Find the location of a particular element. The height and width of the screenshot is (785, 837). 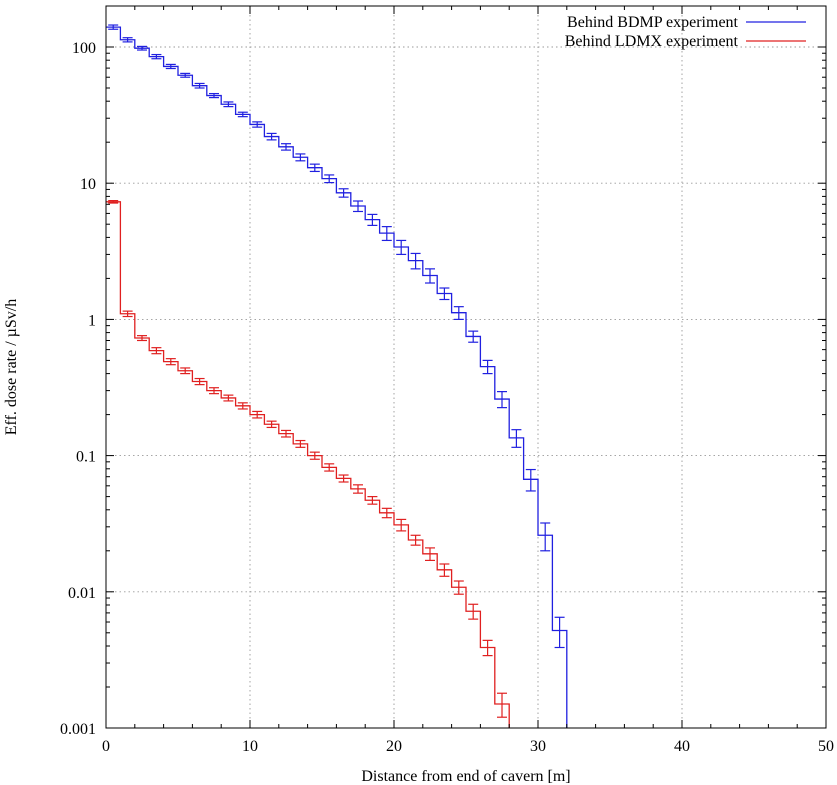

y-tick-label: 0.001 is located at coordinates (78, 729).